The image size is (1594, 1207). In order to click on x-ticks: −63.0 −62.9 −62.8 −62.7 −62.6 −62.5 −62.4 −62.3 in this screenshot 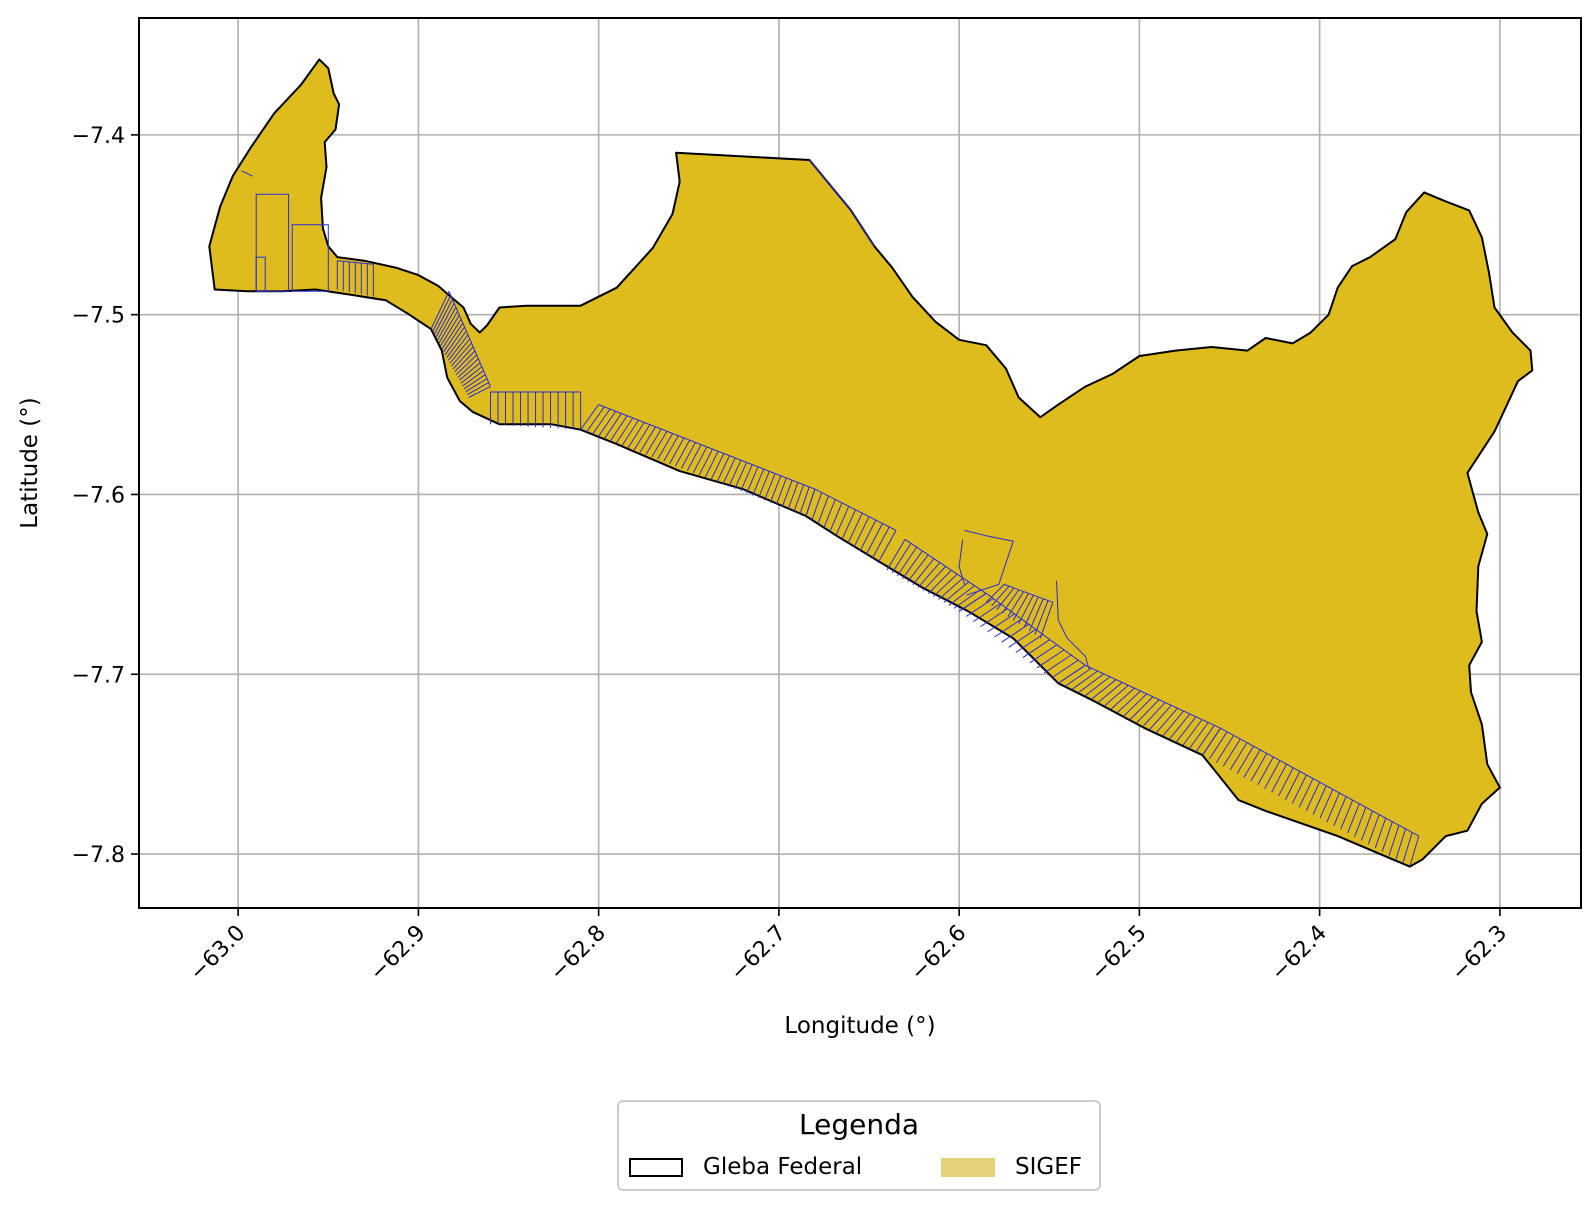, I will do `click(848, 947)`.